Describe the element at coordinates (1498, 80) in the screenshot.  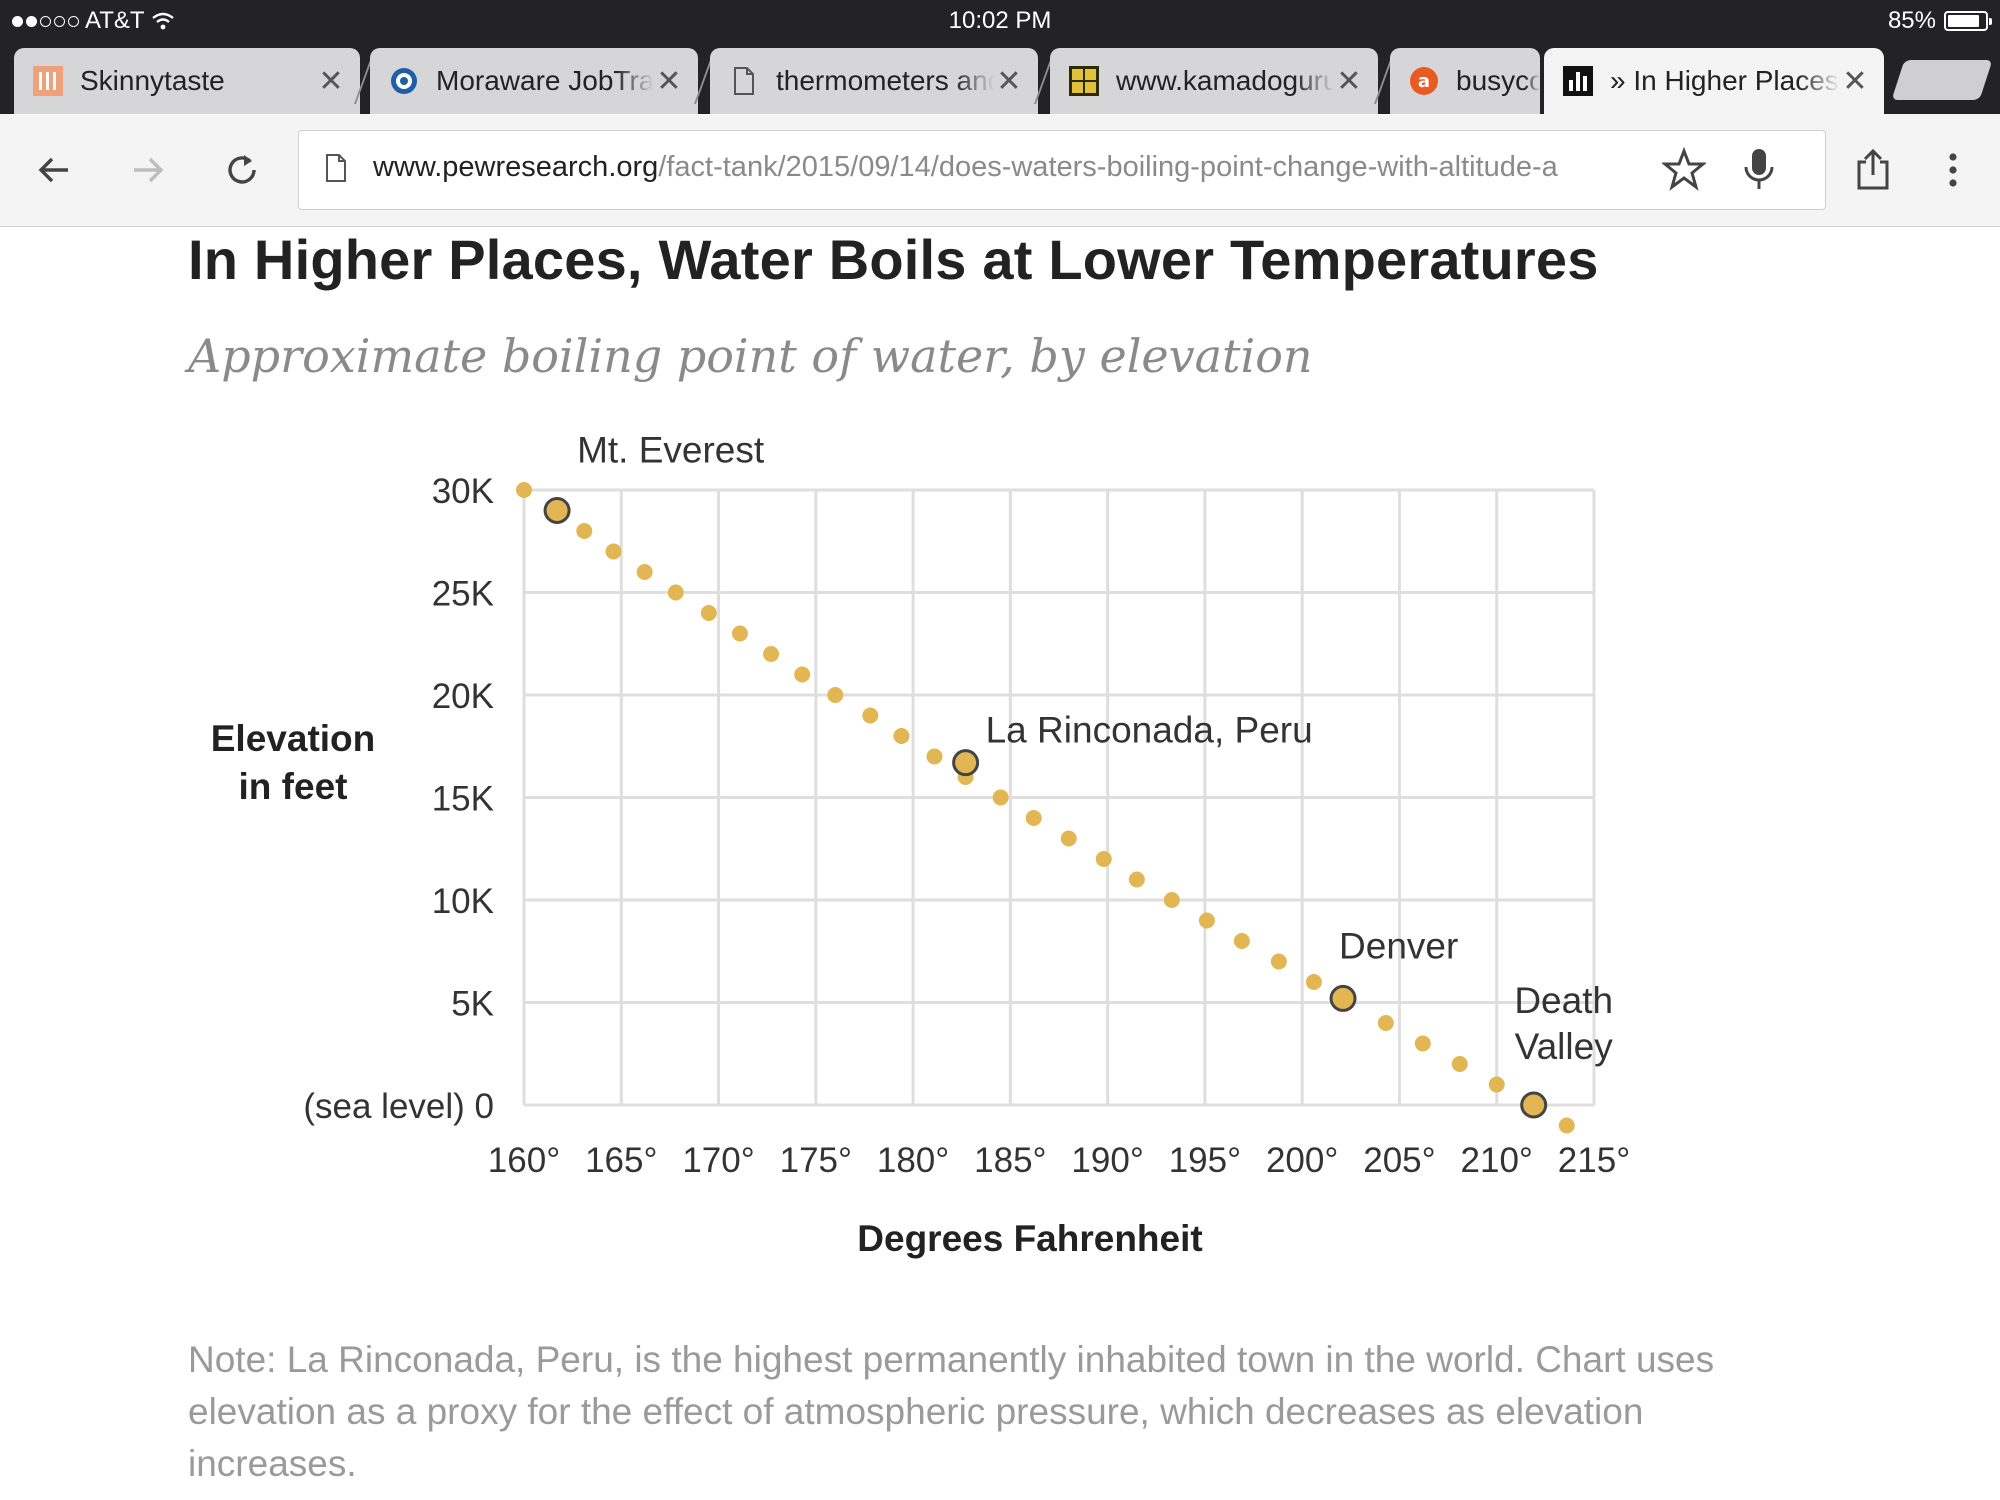
I see `tab-title: busycooks` at that location.